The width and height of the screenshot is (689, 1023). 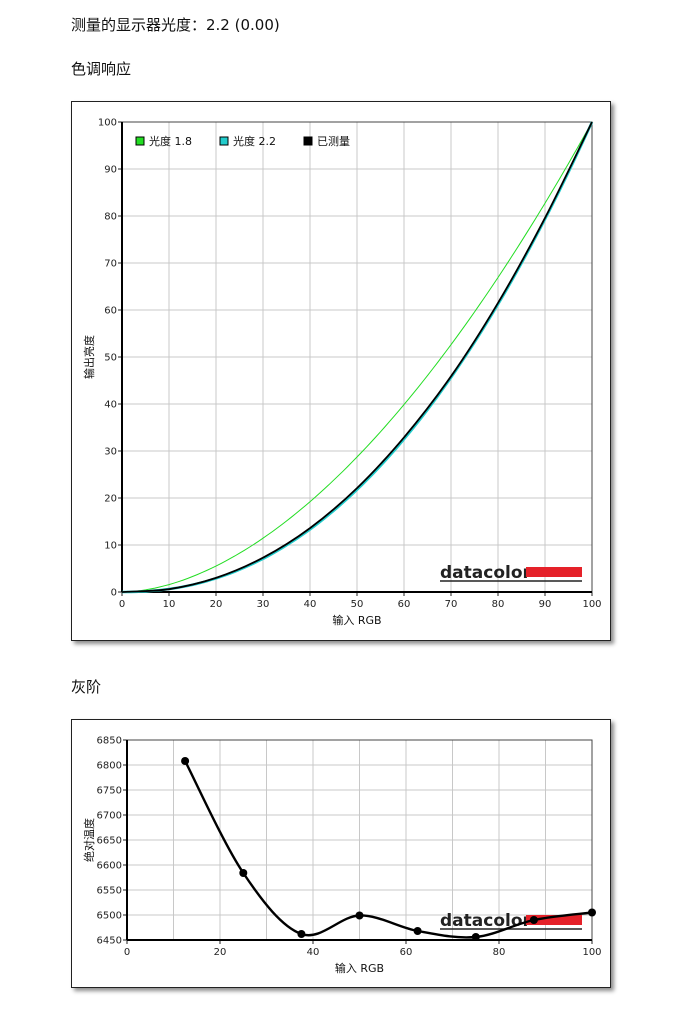 I want to click on y-tick-label: 100, so click(x=107, y=123).